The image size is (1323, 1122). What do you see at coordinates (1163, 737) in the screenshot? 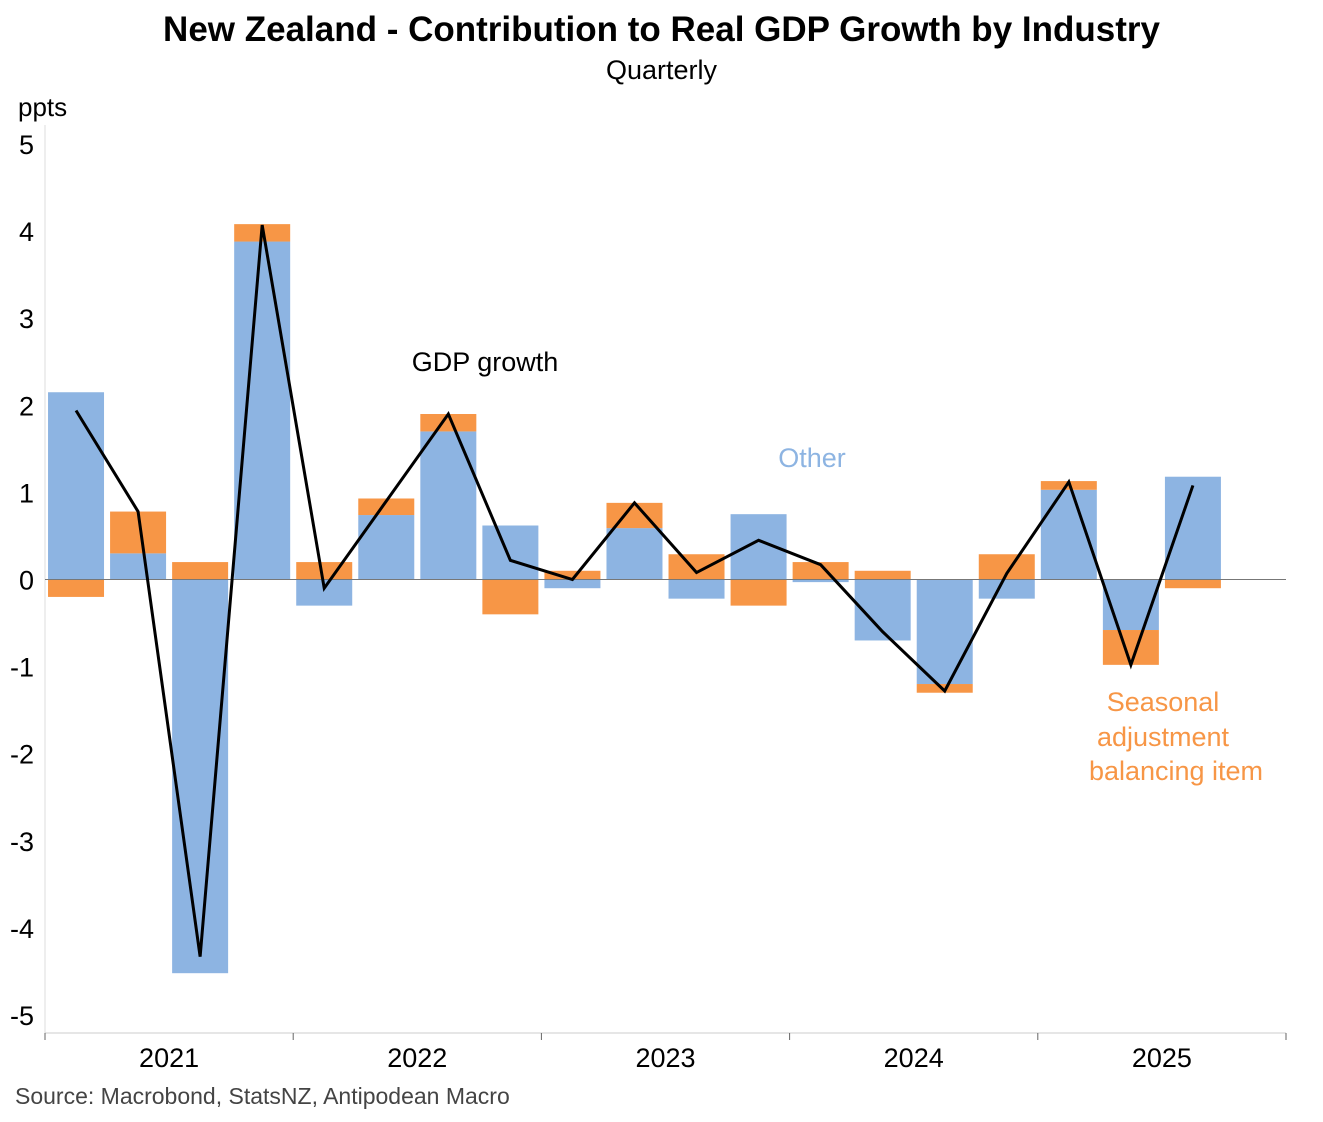
I see `annotation-seasonal-2: adjustment` at bounding box center [1163, 737].